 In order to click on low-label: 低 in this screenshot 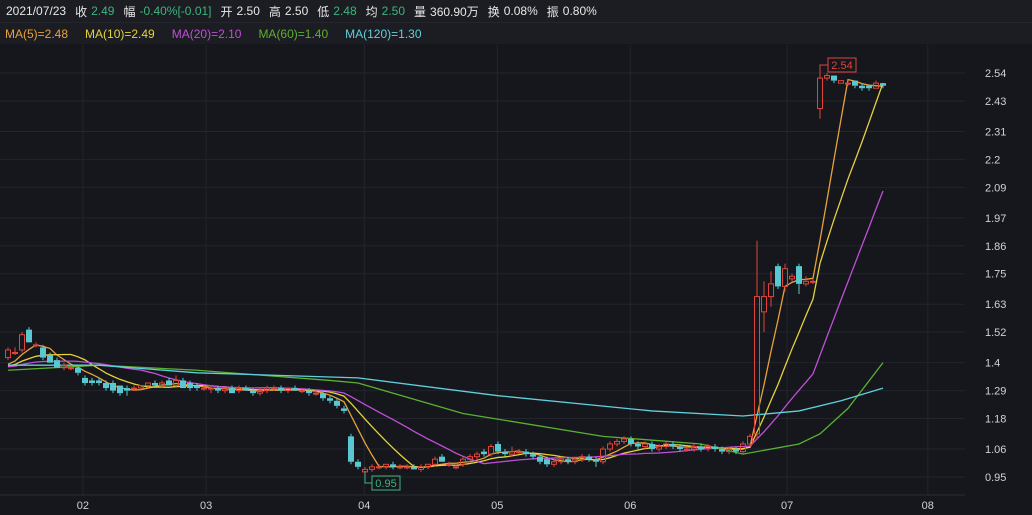, I will do `click(323, 11)`.